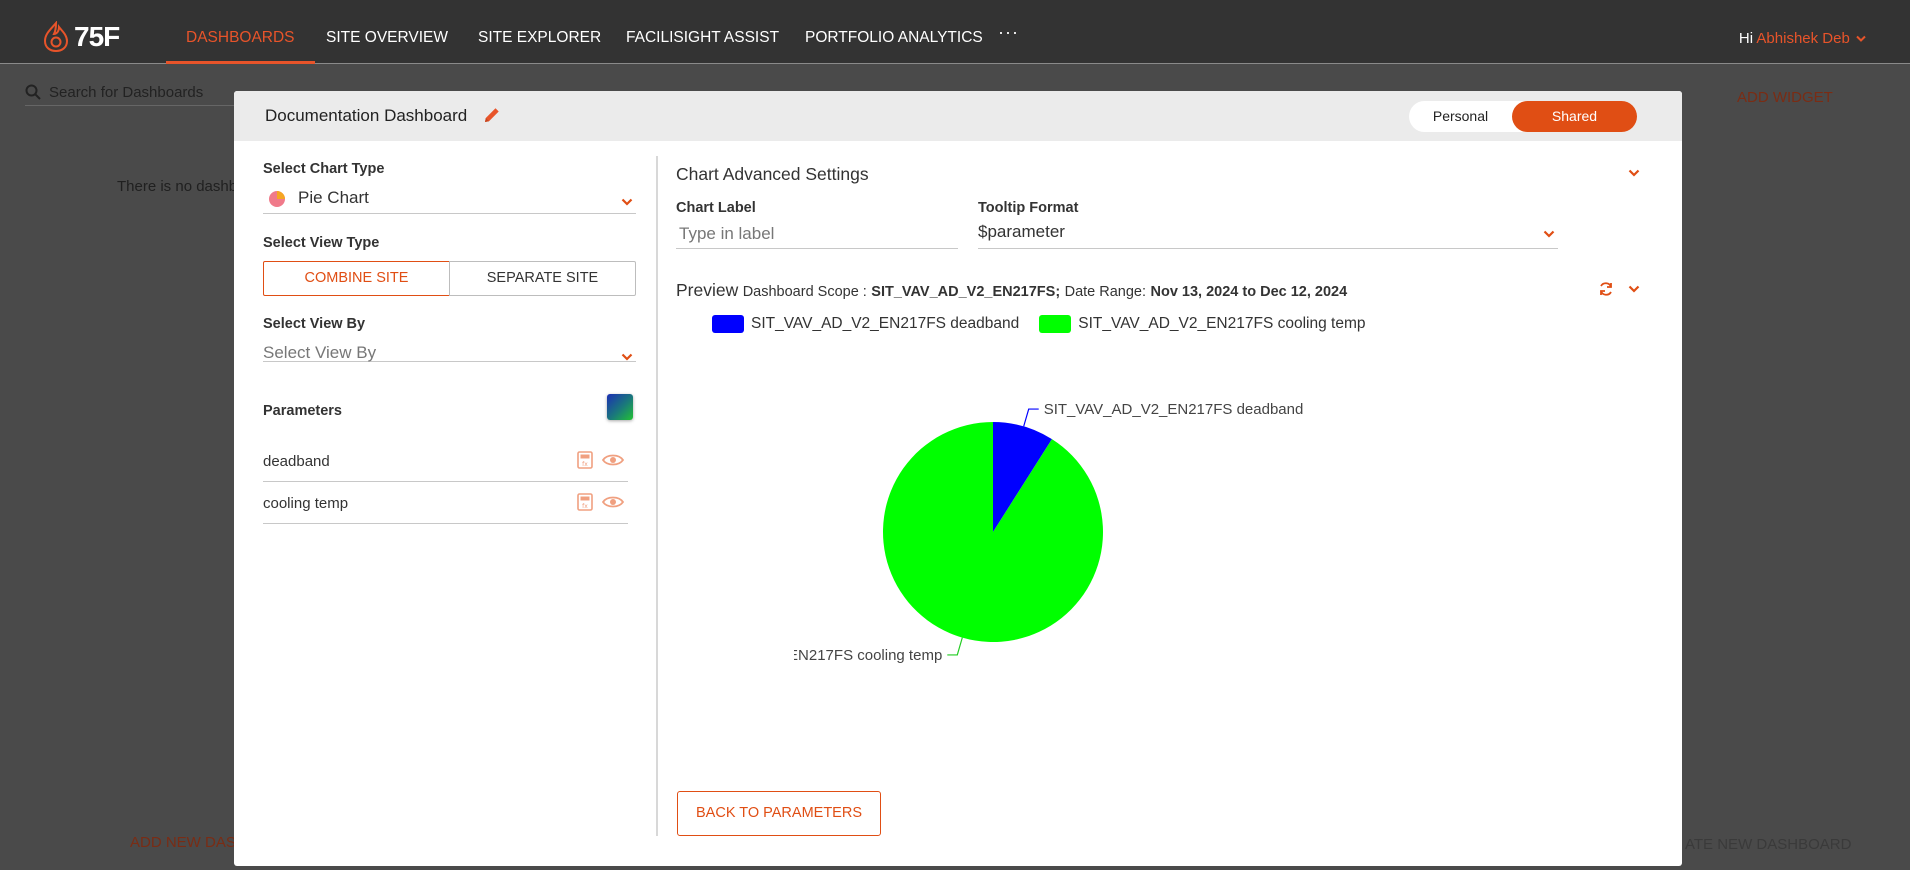  I want to click on nav-more-button: ···, so click(1008, 32).